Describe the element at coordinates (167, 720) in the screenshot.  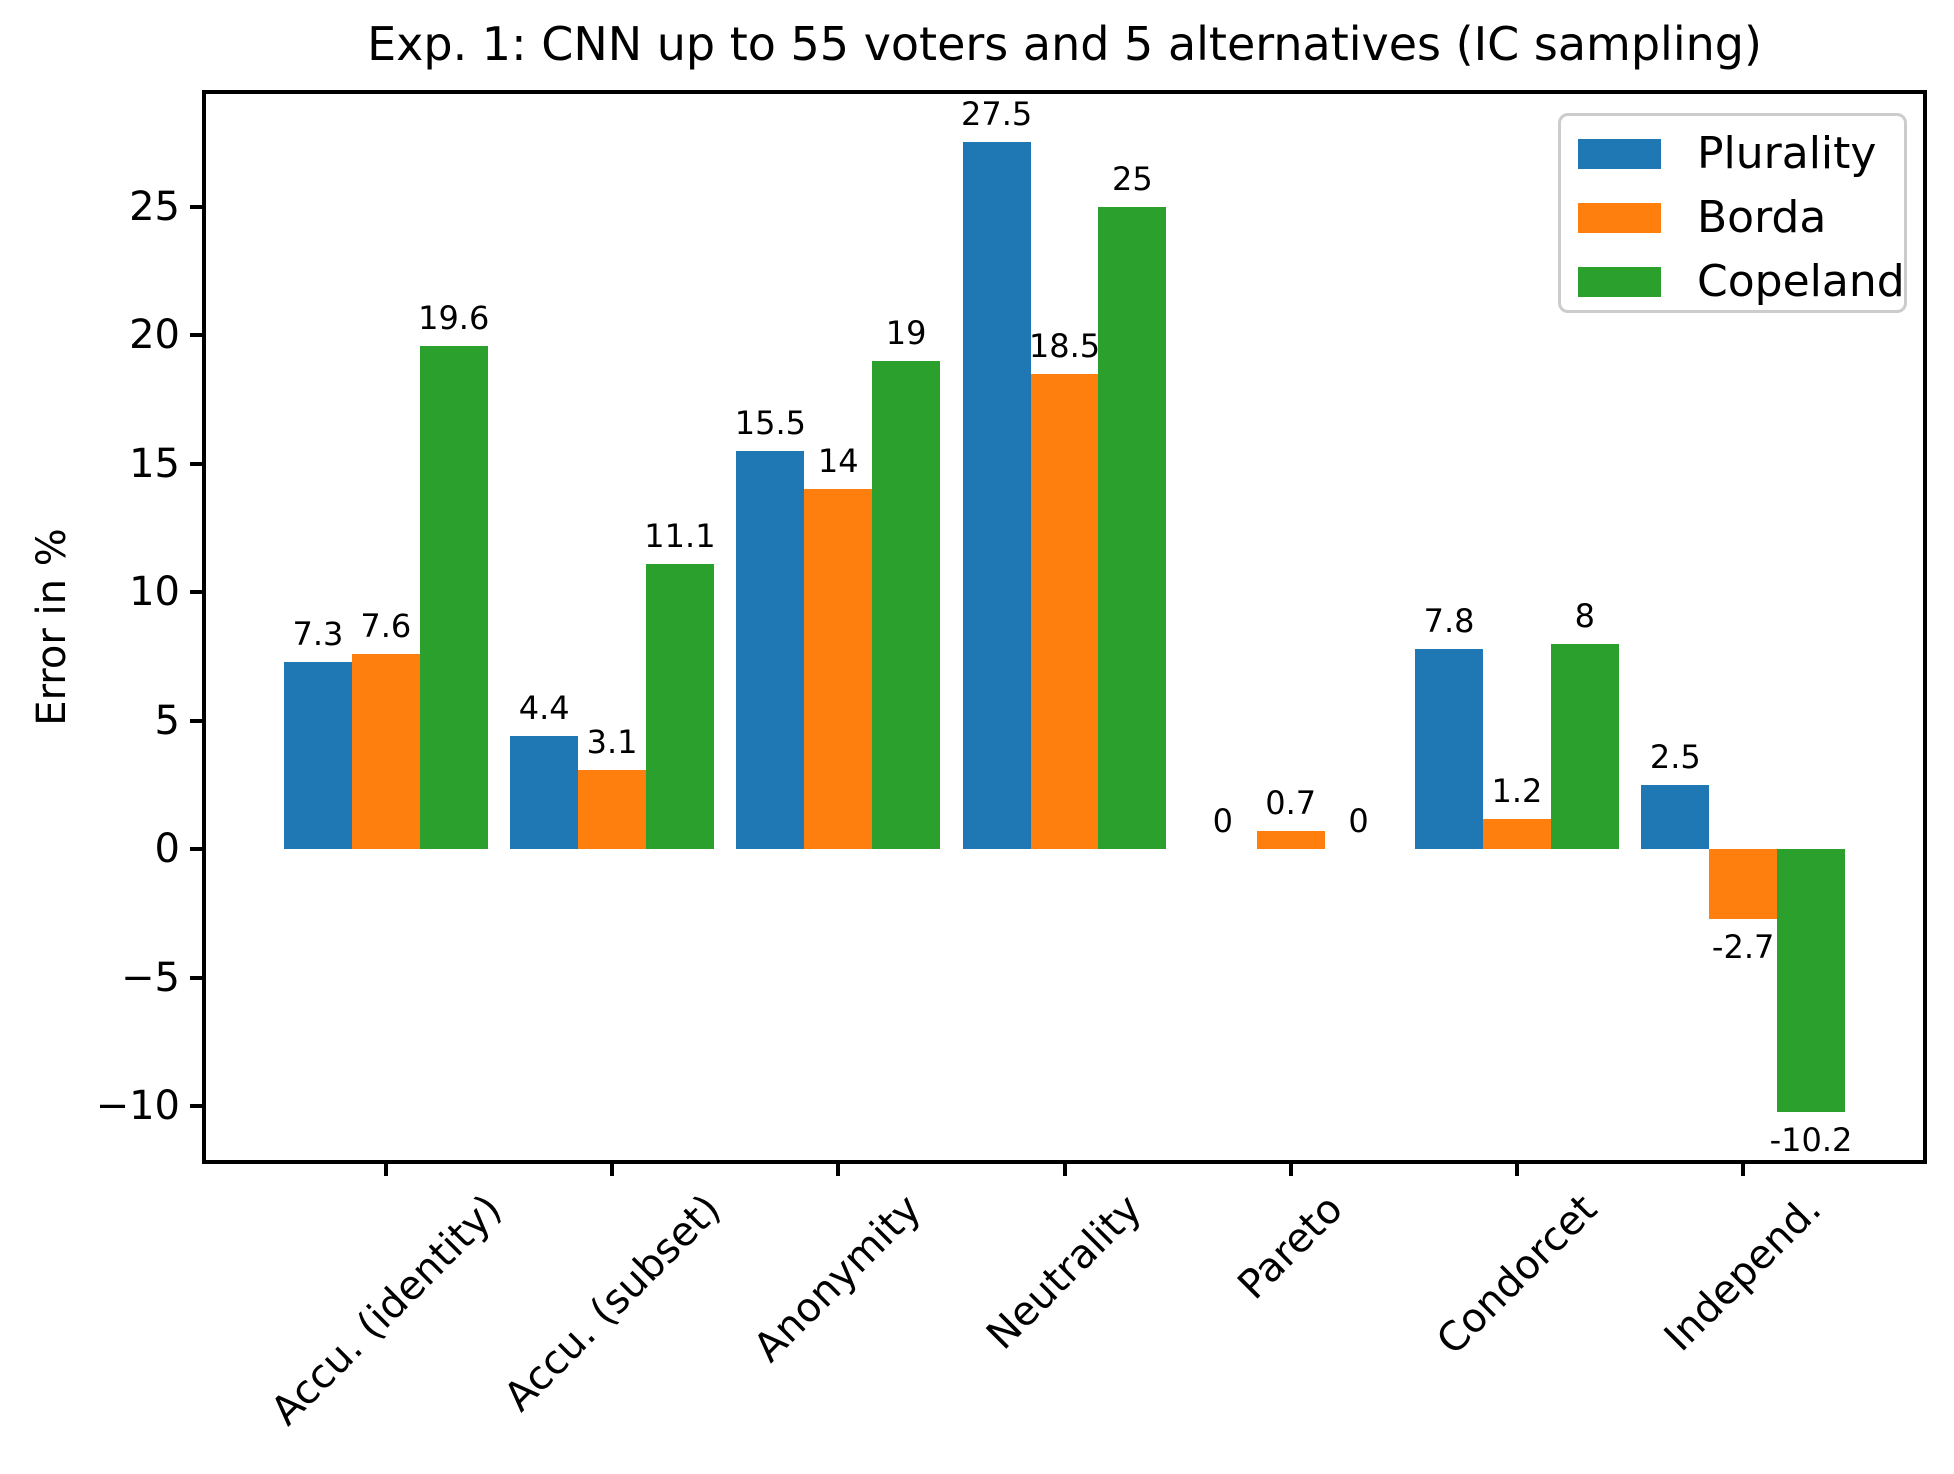
I see `y-tick-label: 5` at that location.